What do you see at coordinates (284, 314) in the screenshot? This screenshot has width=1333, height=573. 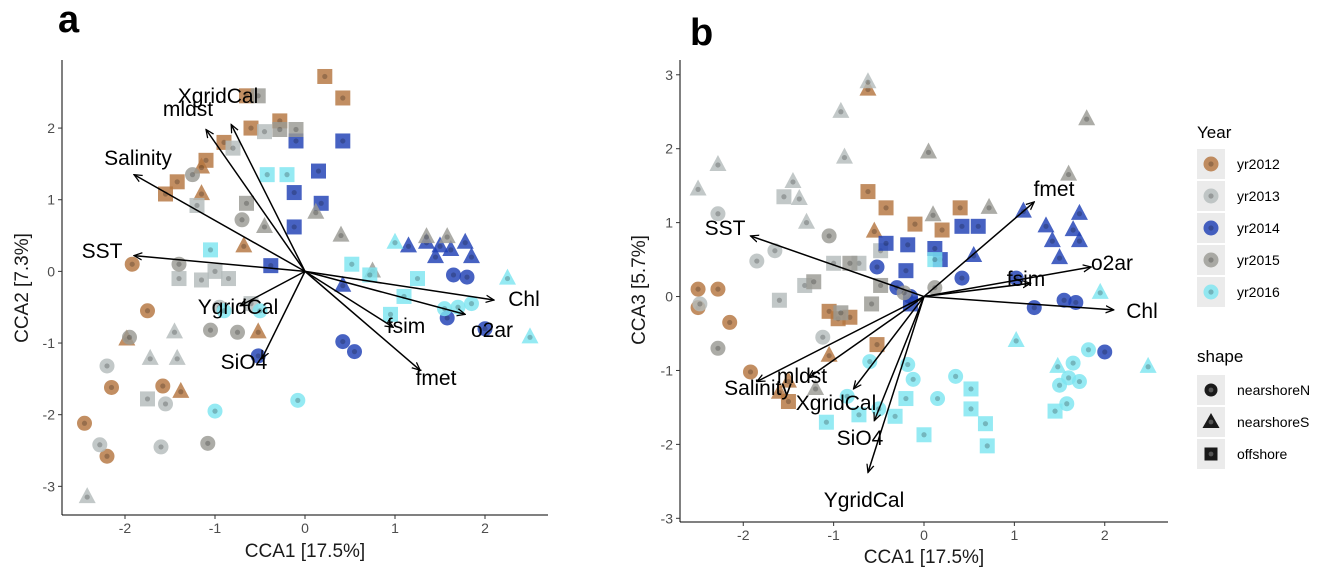 I see `vector-arrow-sio4` at bounding box center [284, 314].